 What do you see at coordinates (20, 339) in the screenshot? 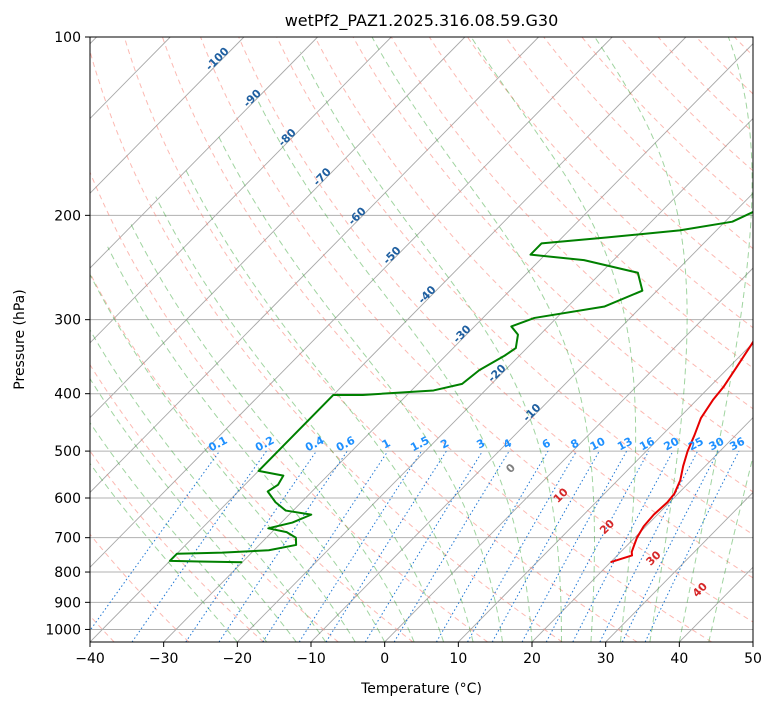
I see `y-axis-label: Pressure (hPa)` at bounding box center [20, 339].